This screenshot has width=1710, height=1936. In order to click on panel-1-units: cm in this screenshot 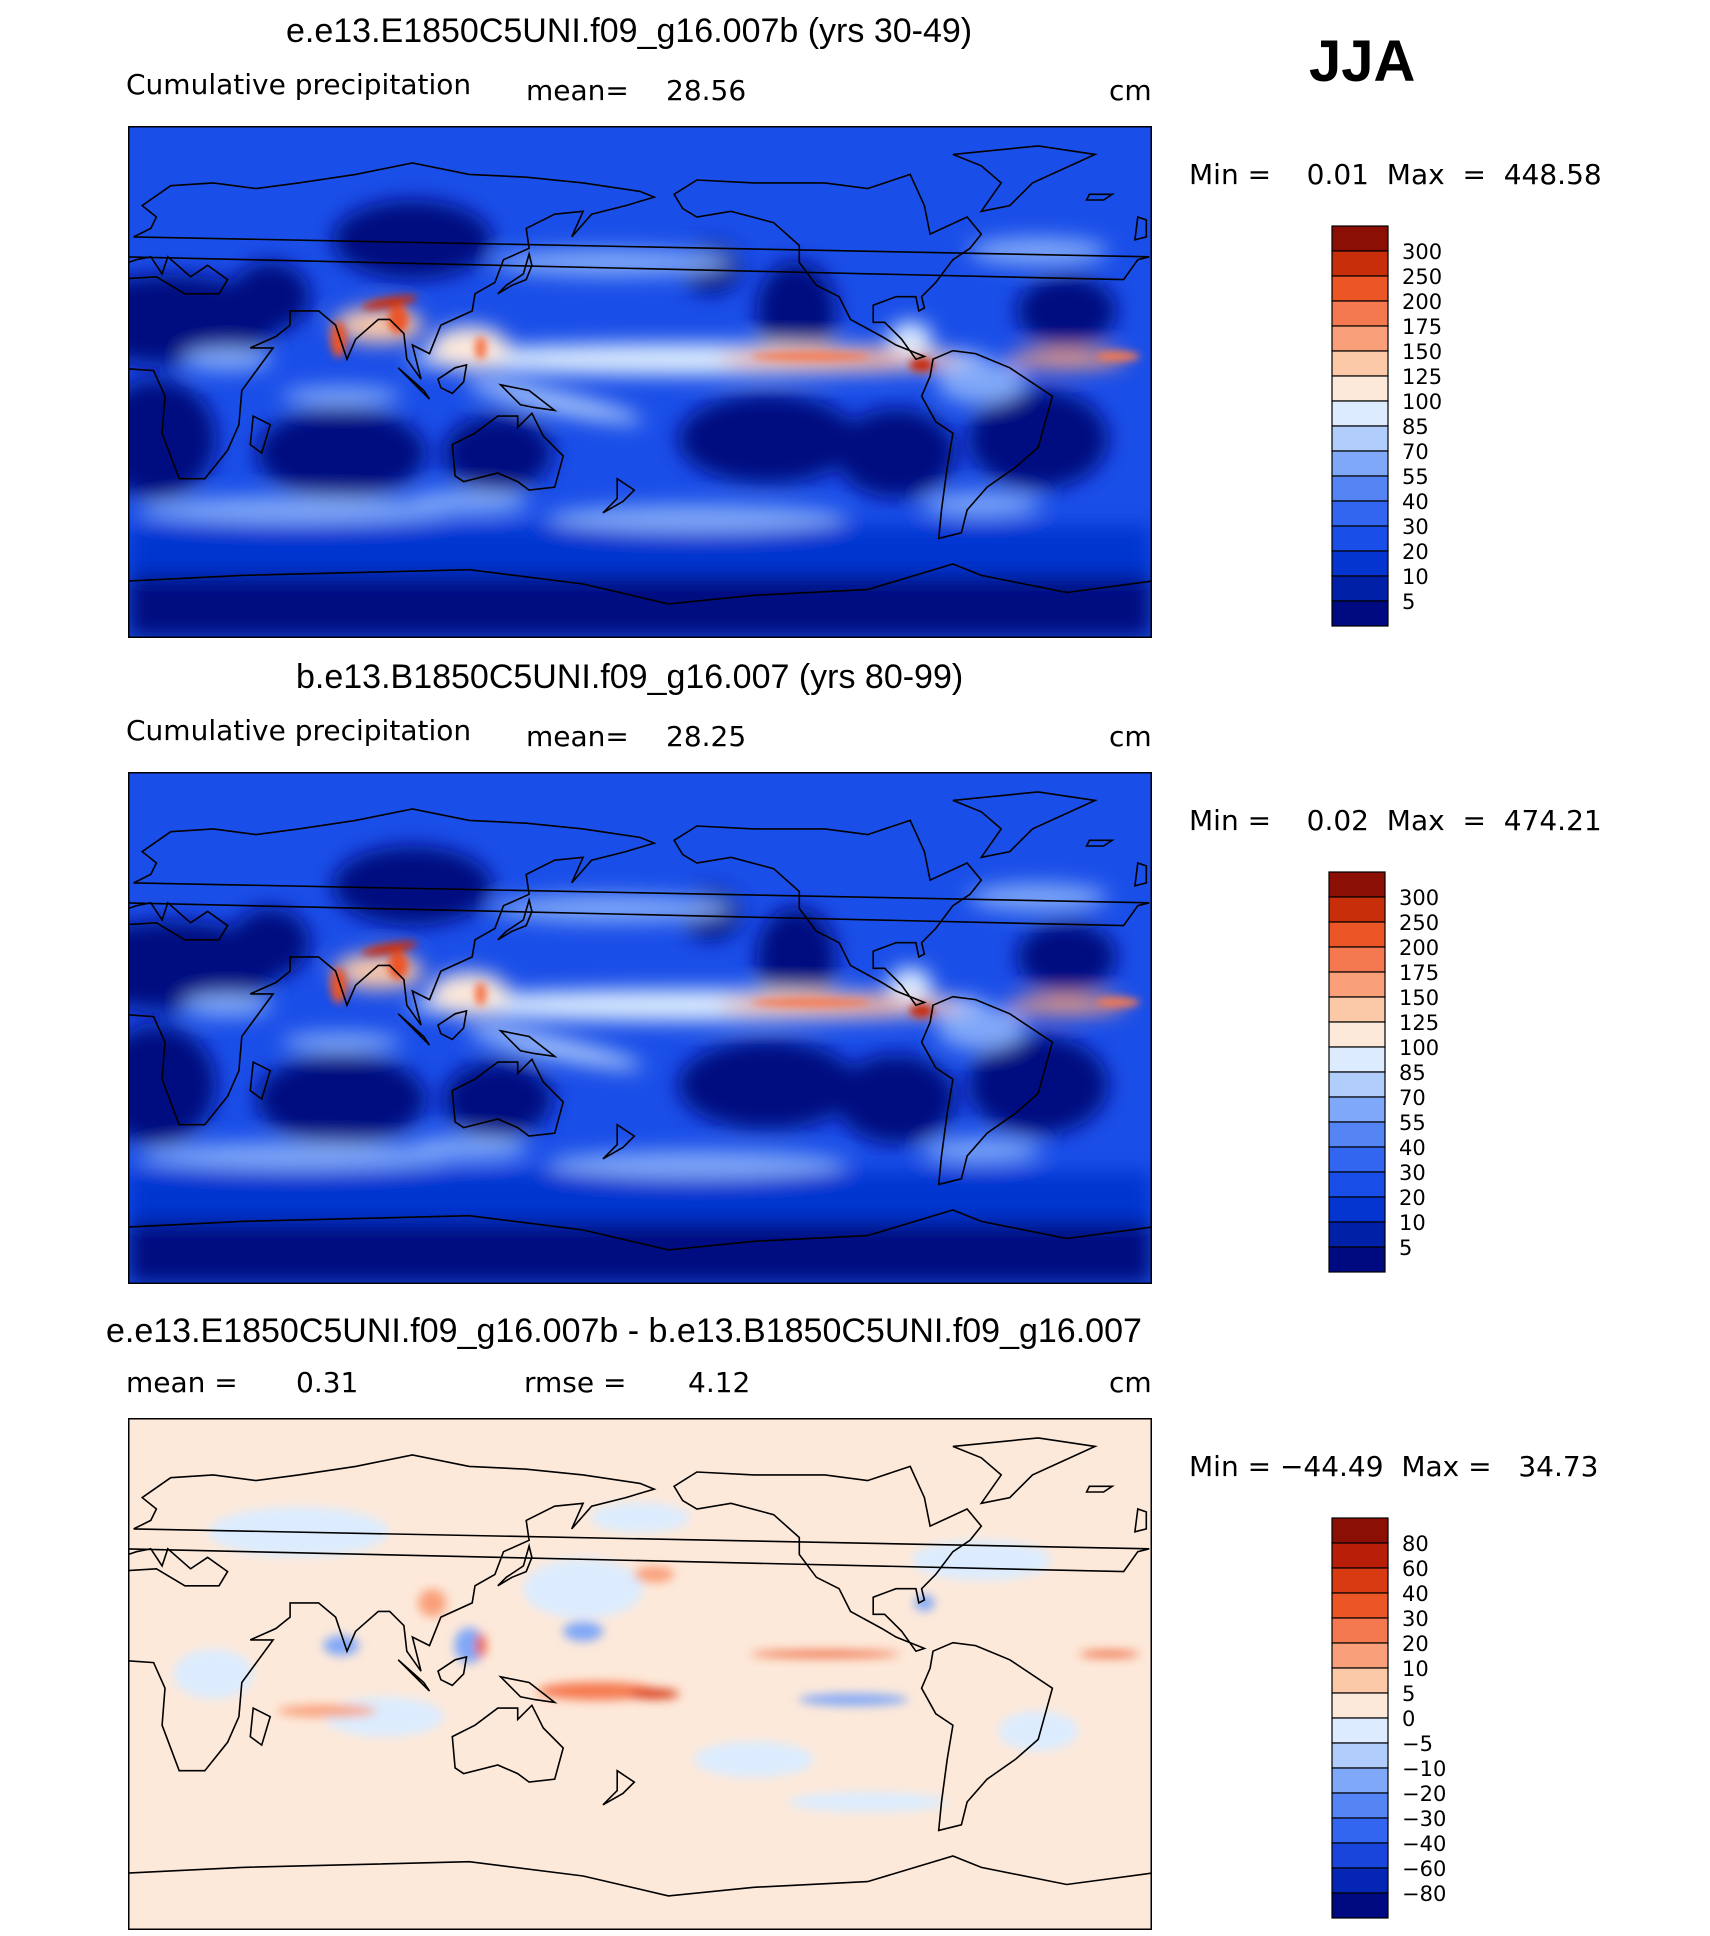, I will do `click(1130, 90)`.